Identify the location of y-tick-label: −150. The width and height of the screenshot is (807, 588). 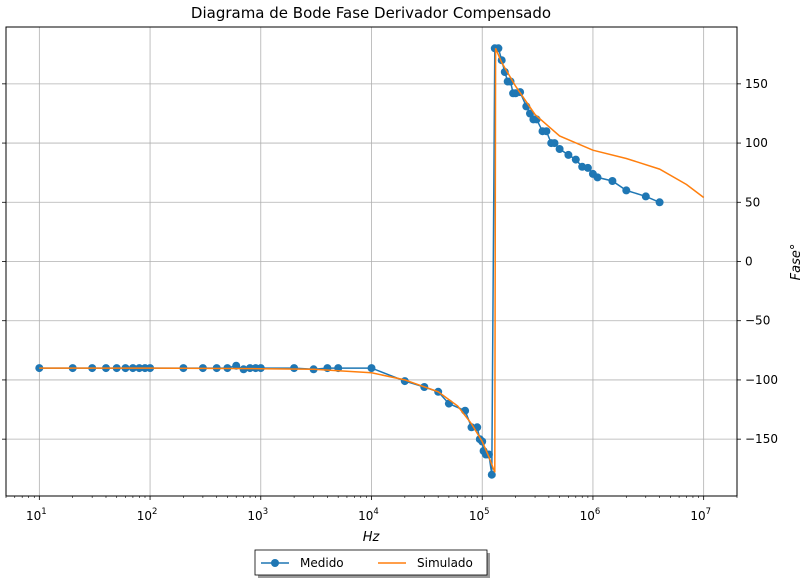
(761, 439).